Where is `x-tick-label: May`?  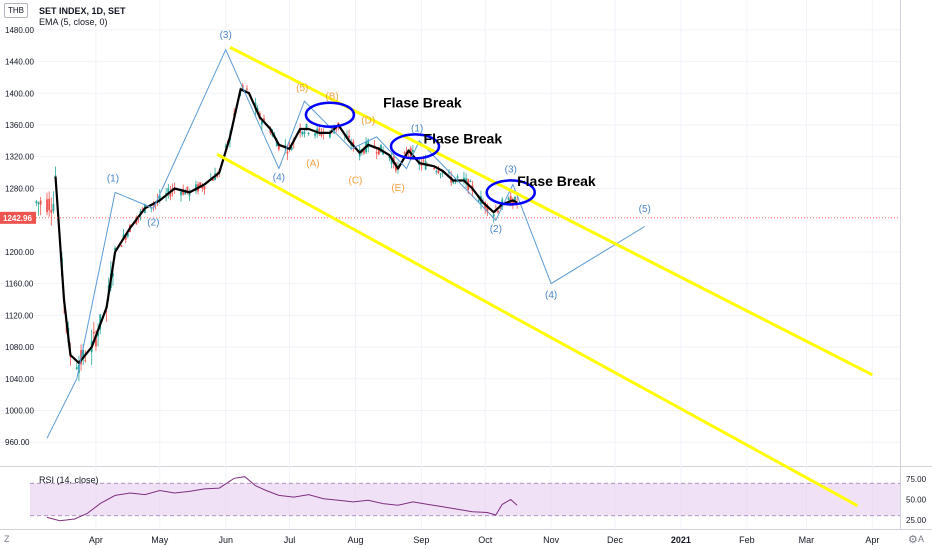
x-tick-label: May is located at coordinates (160, 540).